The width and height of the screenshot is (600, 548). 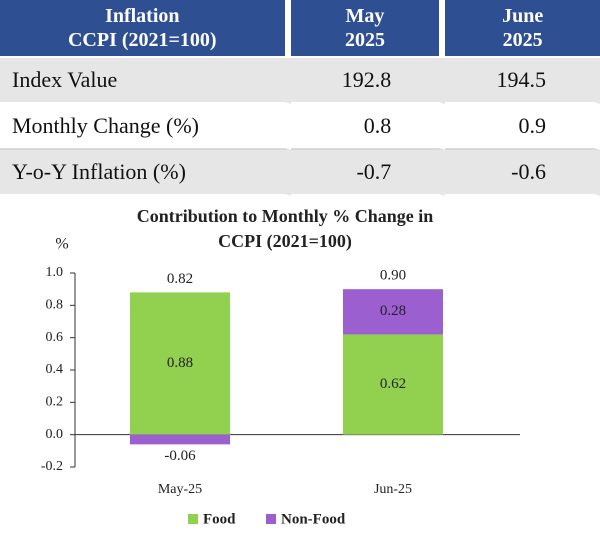 What do you see at coordinates (368, 173) in the screenshot?
I see `value-cell: -0.7` at bounding box center [368, 173].